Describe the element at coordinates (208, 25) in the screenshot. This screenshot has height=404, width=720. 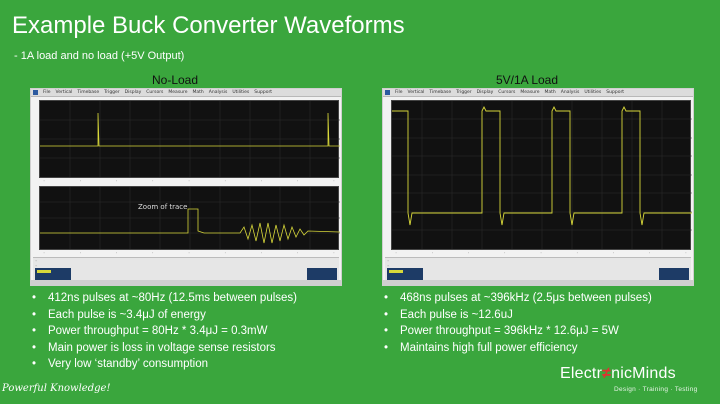
I see `slide-title: Example Buck Converter Waveforms` at that location.